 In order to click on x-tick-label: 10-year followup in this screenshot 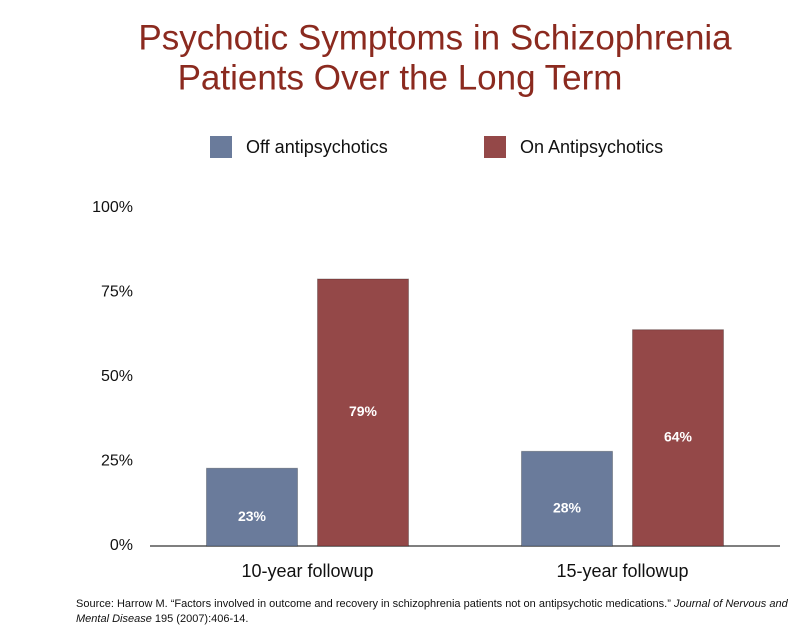, I will do `click(307, 571)`.